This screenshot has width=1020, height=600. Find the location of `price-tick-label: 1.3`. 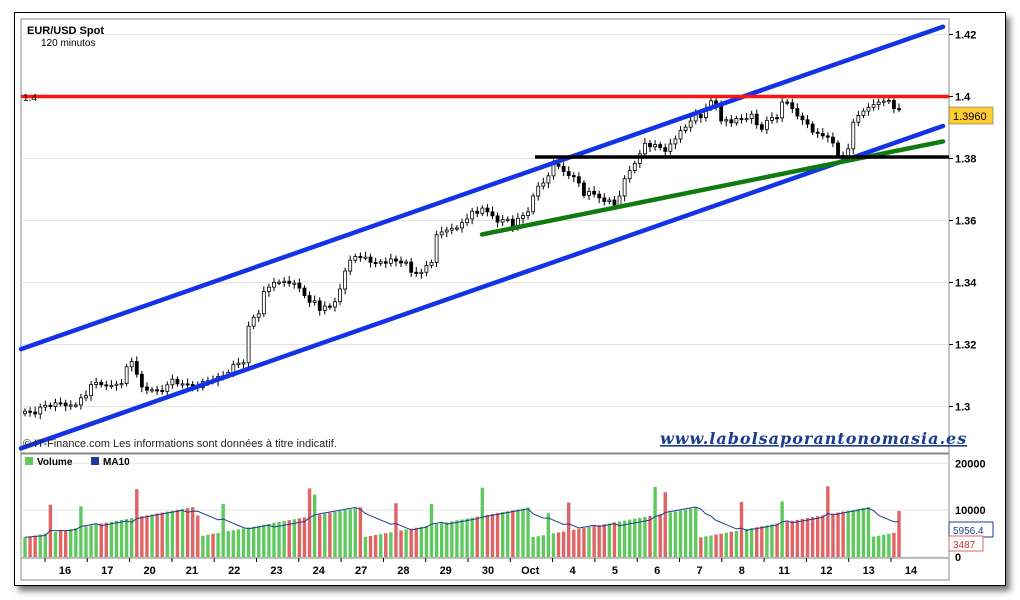

price-tick-label: 1.3 is located at coordinates (962, 408).